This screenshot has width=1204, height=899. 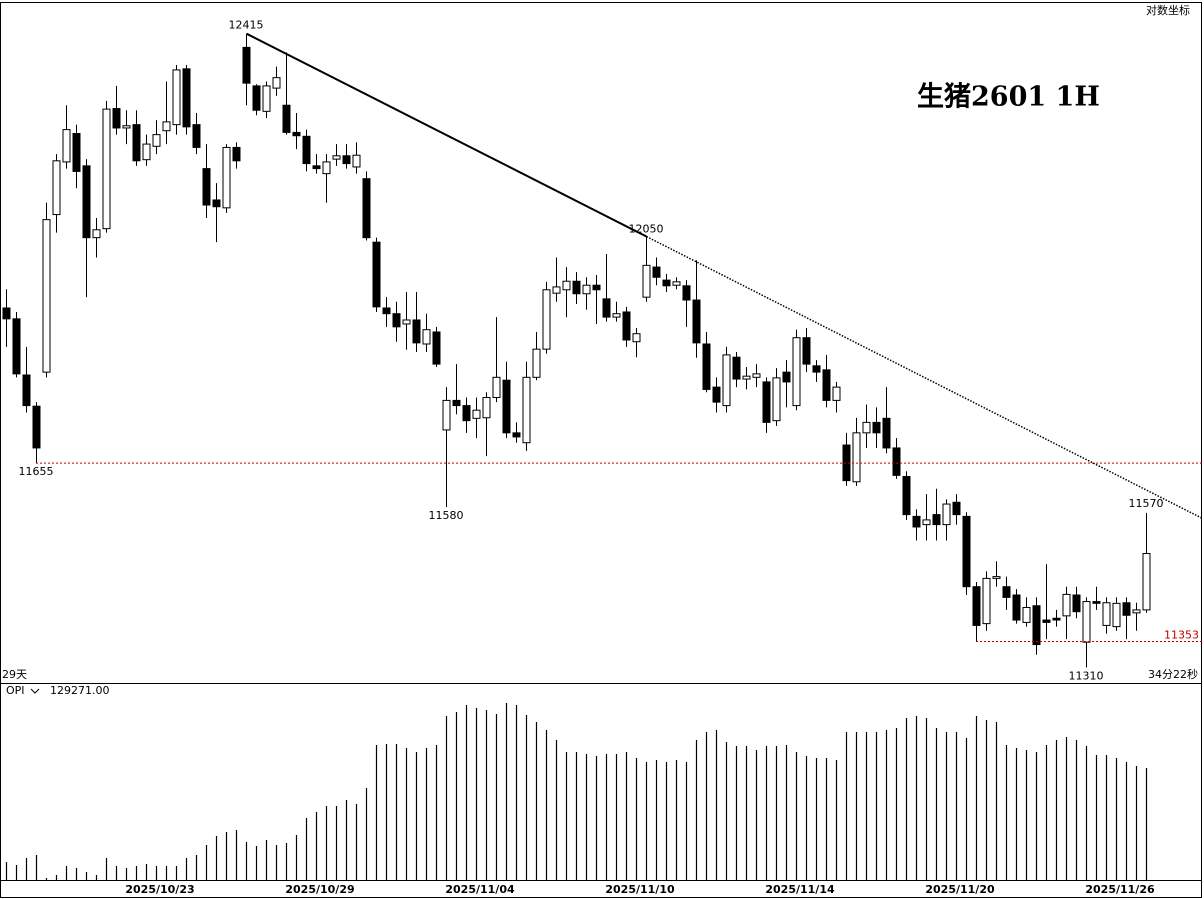 What do you see at coordinates (1120, 889) in the screenshot?
I see `x-tick-label: 2025/11/26` at bounding box center [1120, 889].